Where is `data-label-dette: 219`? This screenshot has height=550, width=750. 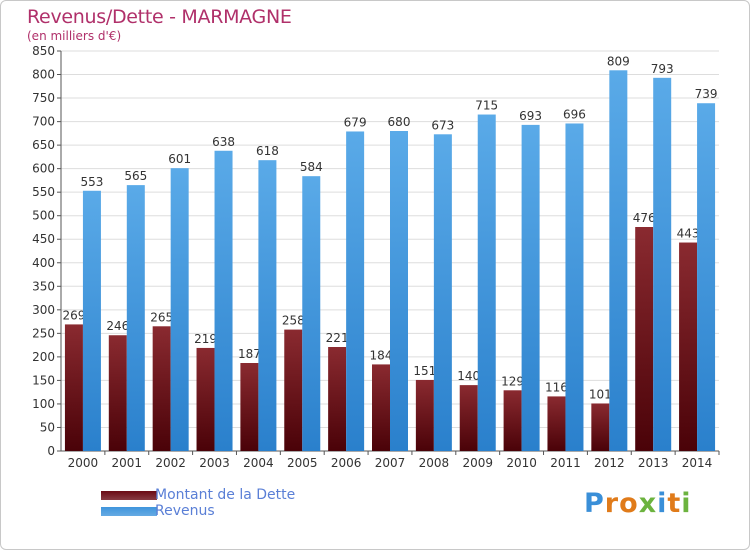 data-label-dette: 219 is located at coordinates (205, 339).